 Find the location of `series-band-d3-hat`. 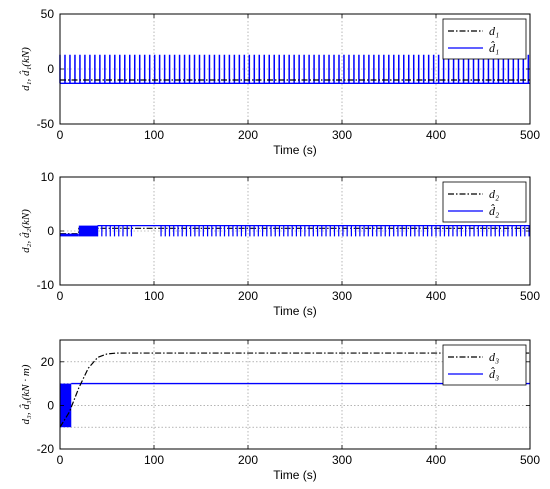

series-band-d3-hat is located at coordinates (66, 405).